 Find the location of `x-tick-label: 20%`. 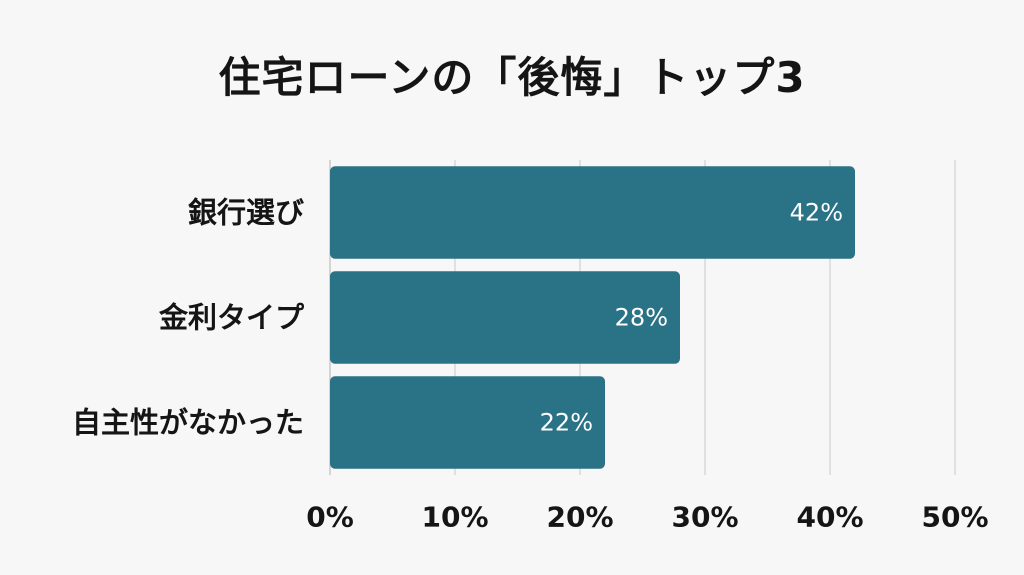

x-tick-label: 20% is located at coordinates (579, 517).